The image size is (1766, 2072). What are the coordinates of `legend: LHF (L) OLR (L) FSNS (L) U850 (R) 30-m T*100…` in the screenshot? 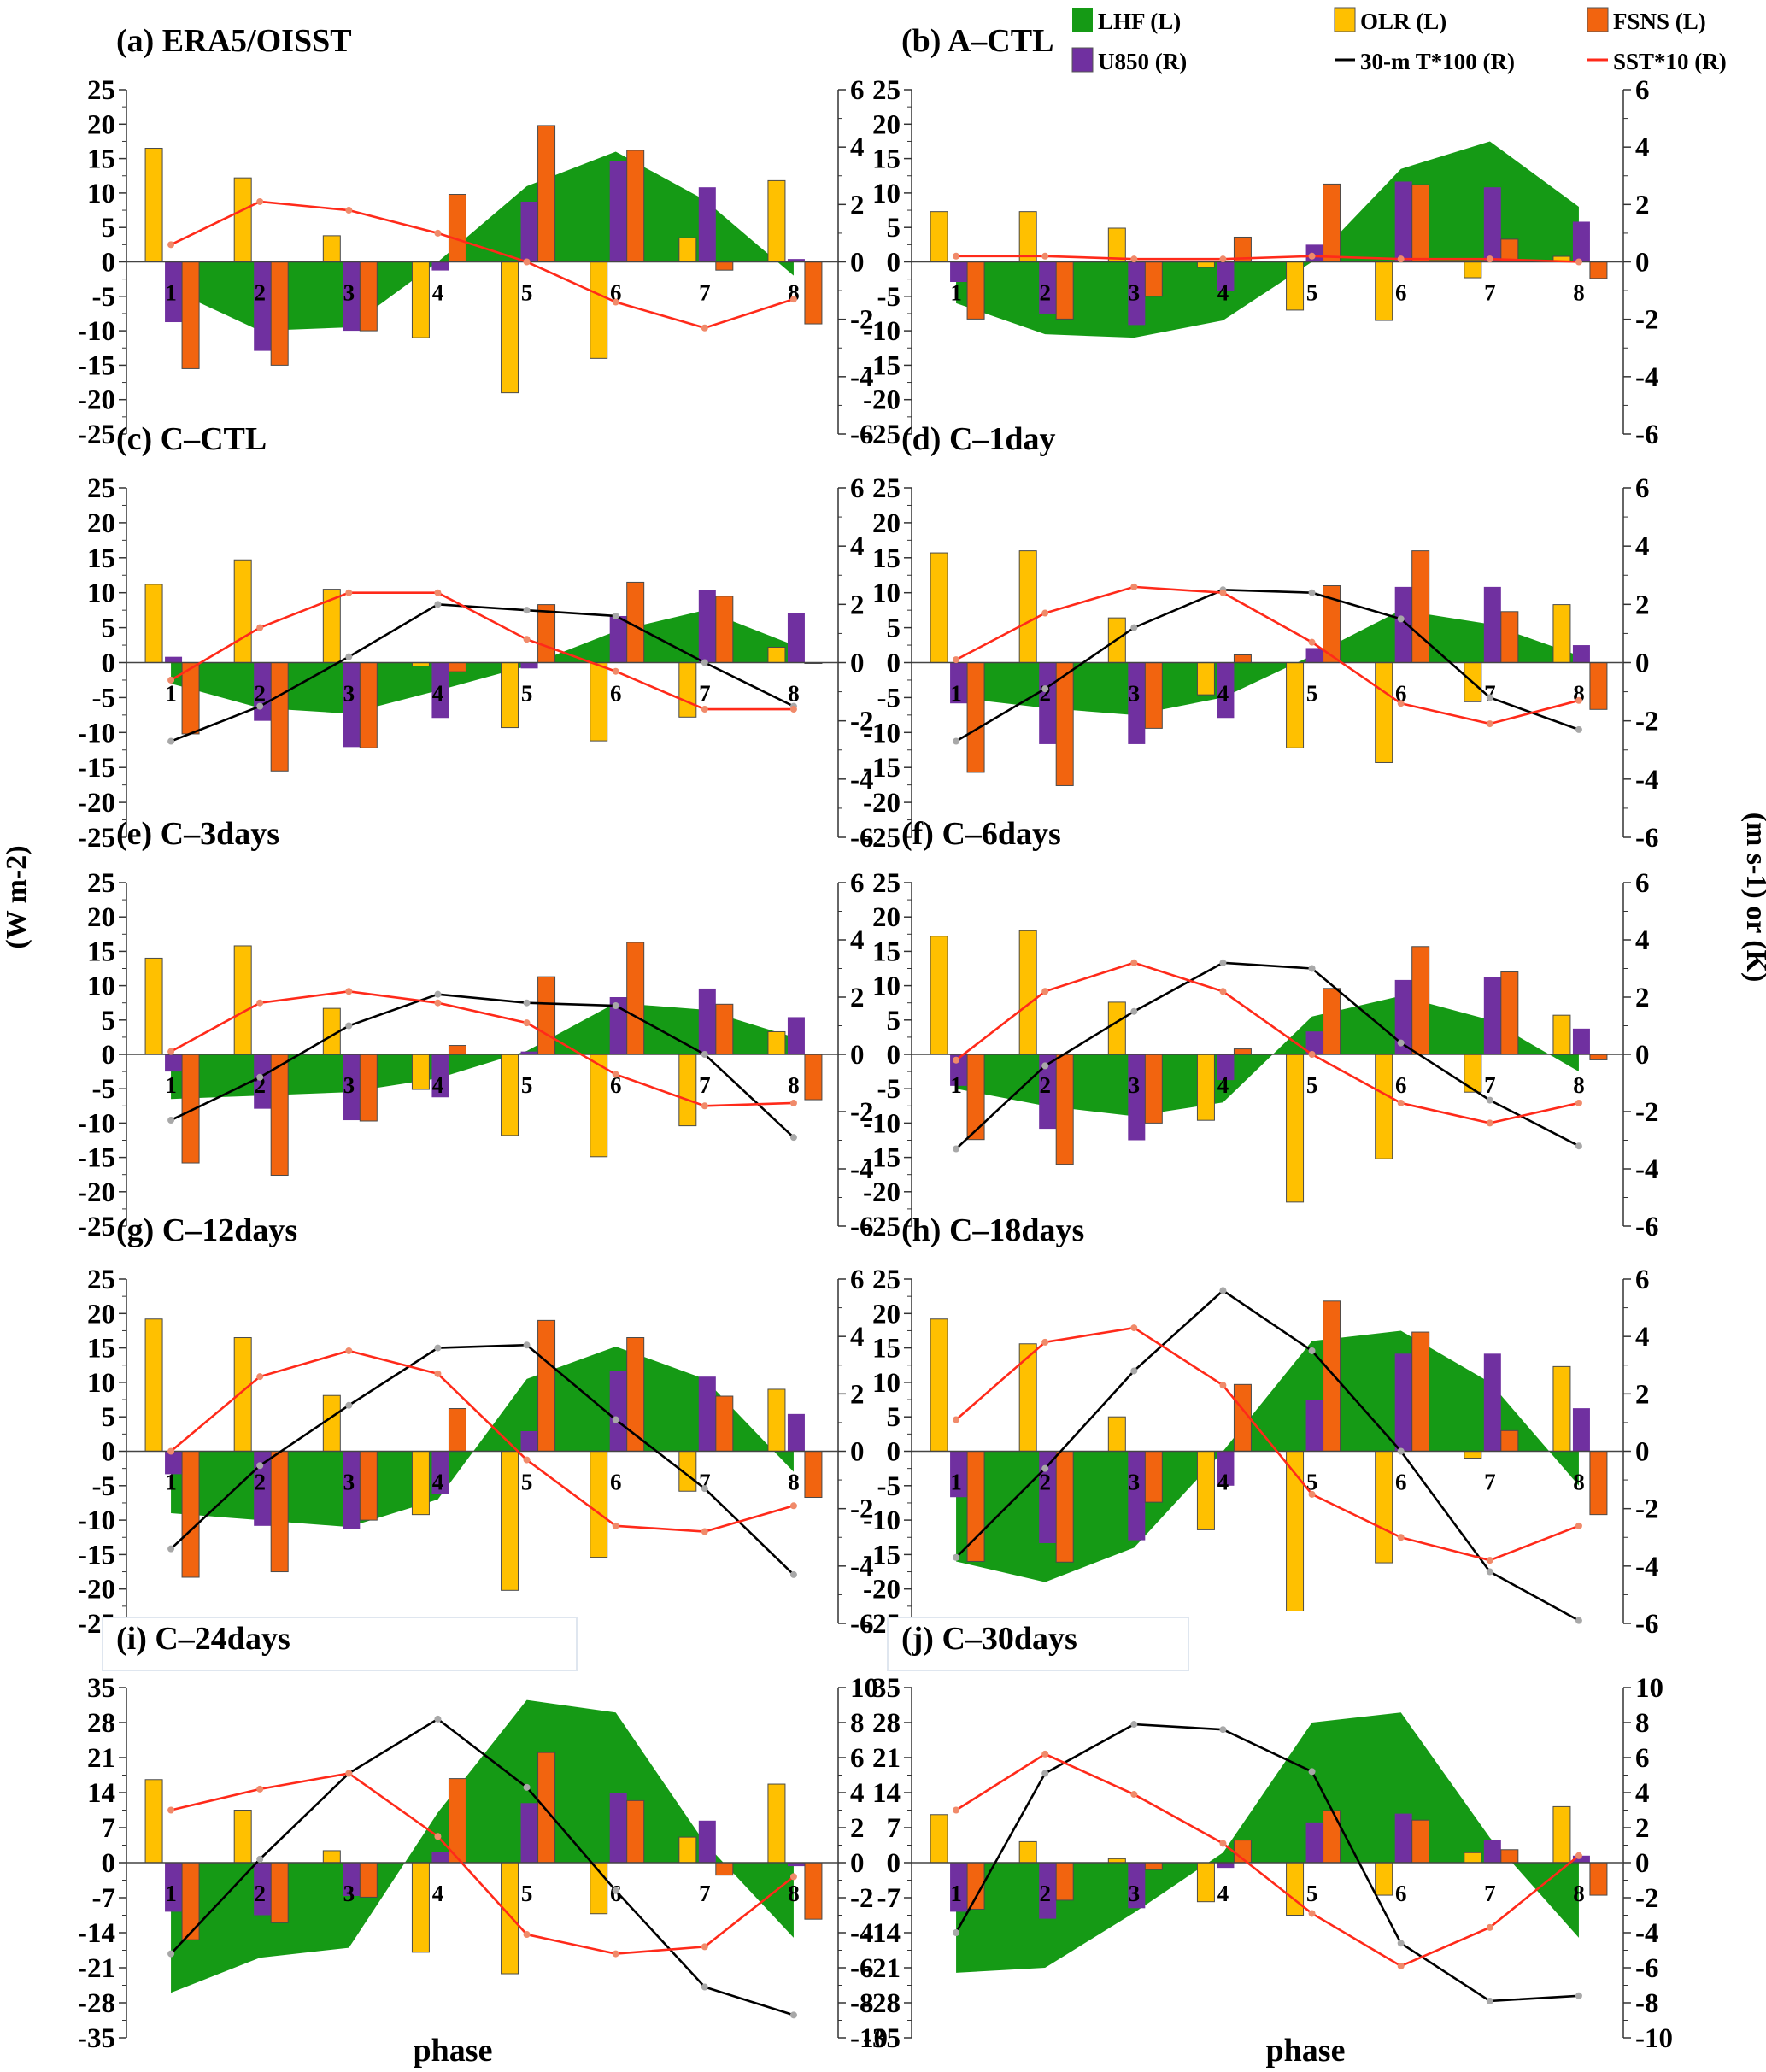 It's located at (1399, 40).